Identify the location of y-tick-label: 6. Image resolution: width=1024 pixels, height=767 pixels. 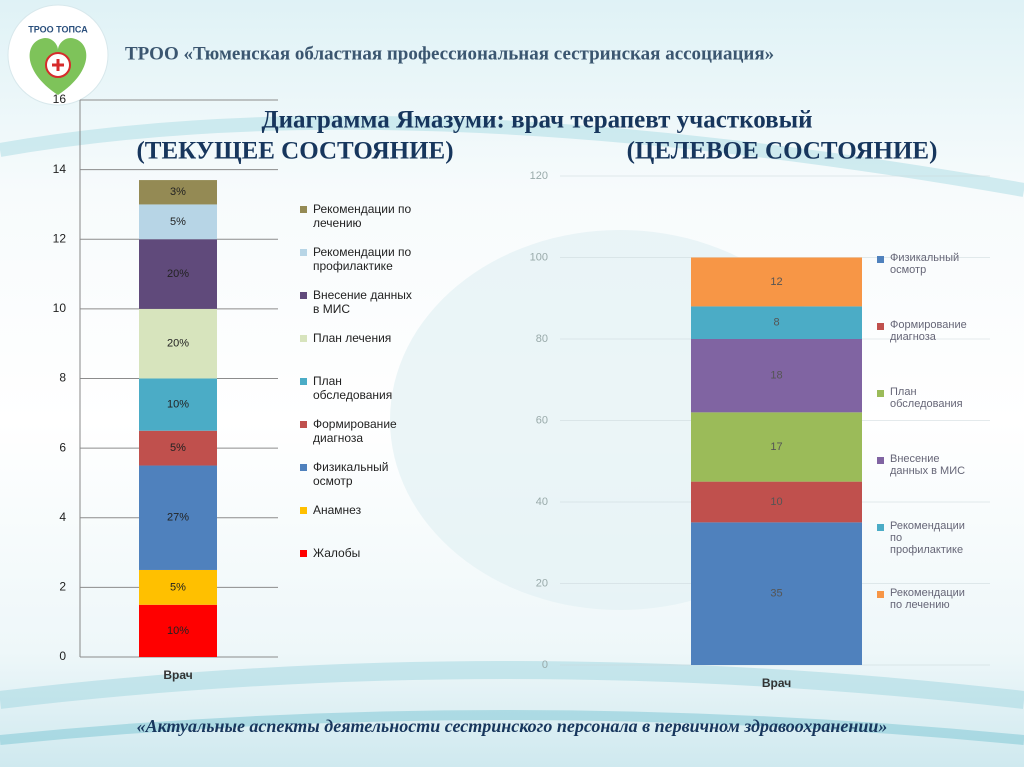
(62, 447).